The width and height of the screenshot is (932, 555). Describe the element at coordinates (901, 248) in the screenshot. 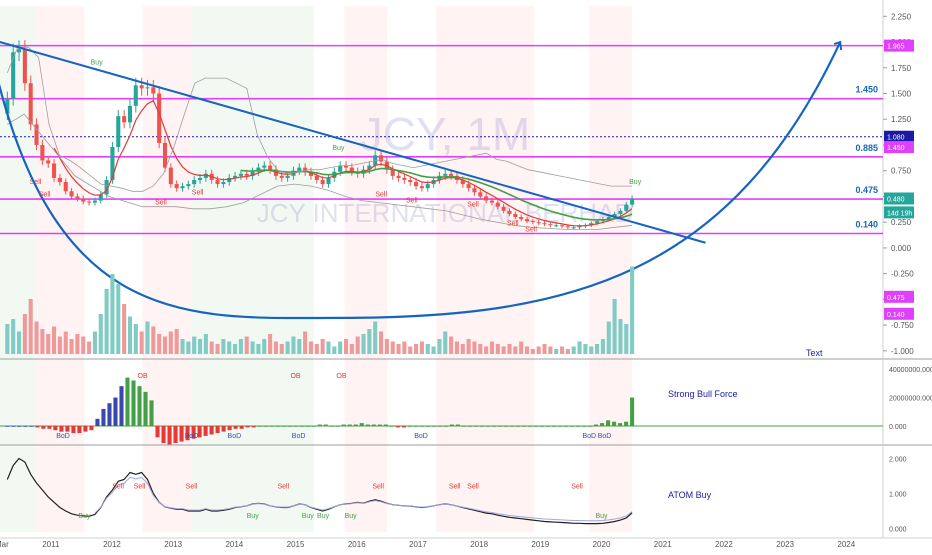

I see `price-tick-label: 0.000` at that location.